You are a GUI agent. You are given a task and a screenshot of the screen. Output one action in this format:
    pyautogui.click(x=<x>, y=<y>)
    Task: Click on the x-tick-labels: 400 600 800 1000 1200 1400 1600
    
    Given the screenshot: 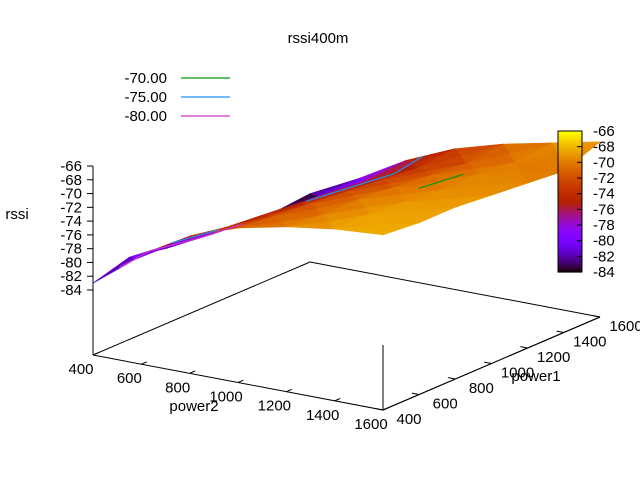 What is the action you would take?
    pyautogui.click(x=228, y=392)
    